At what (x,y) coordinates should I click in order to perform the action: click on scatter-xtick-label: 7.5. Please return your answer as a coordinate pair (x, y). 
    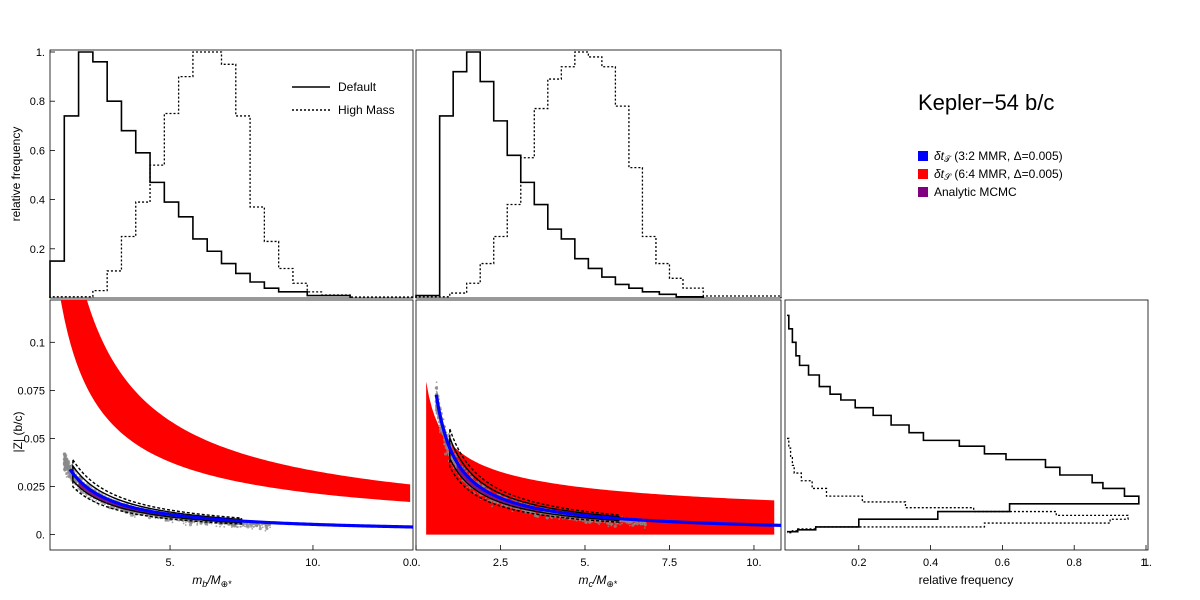
    Looking at the image, I should click on (669, 563).